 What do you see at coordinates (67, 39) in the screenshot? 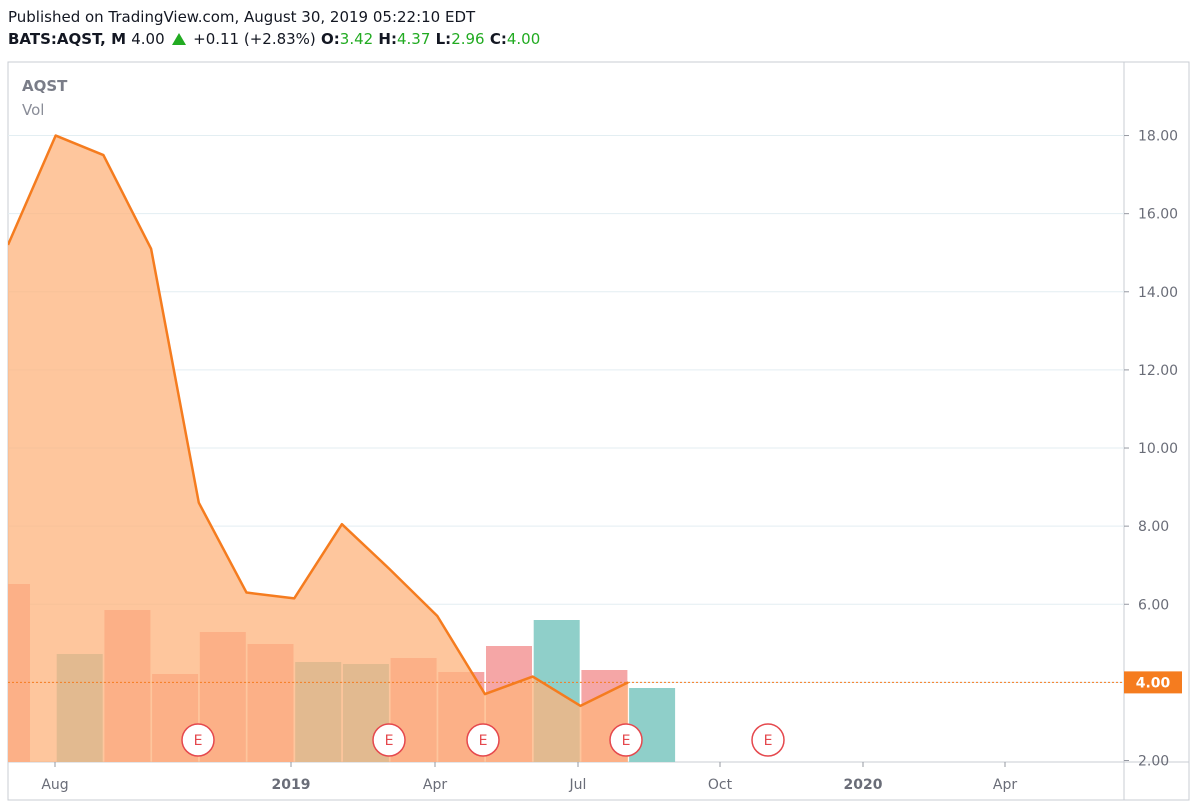
I see `symbol-label: BATS:AQST, M` at bounding box center [67, 39].